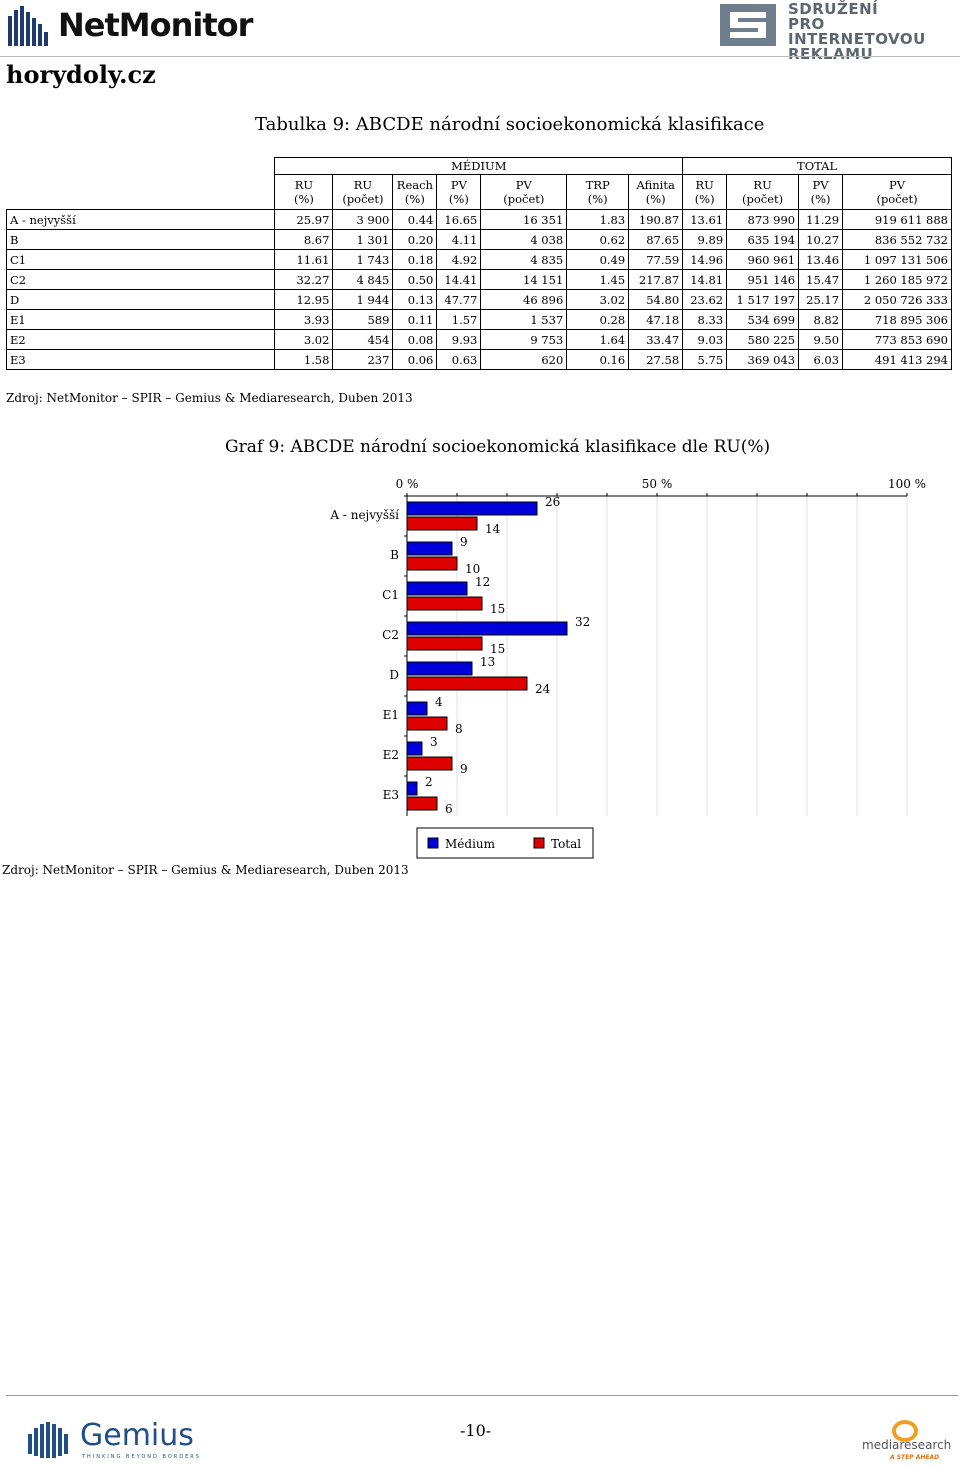 The width and height of the screenshot is (960, 1466). I want to click on table-cell: 8.82, so click(821, 319).